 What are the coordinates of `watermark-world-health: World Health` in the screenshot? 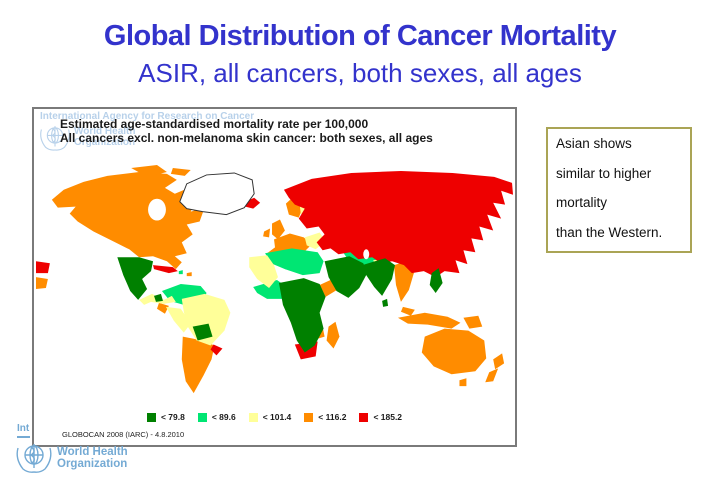 It's located at (105, 131).